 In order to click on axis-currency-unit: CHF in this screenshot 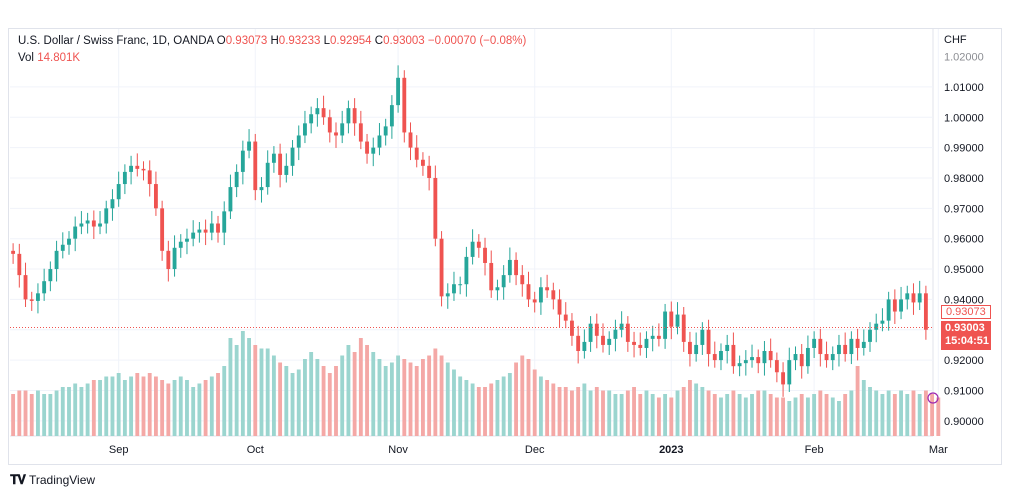, I will do `click(955, 40)`.